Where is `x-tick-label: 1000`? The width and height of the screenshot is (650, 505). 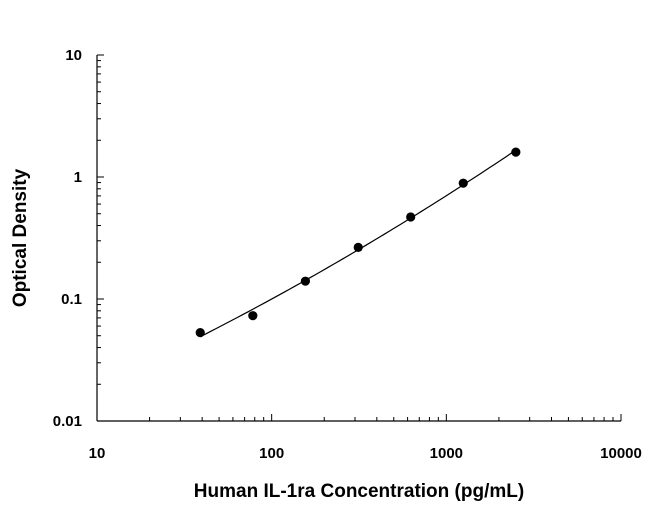 x-tick-label: 1000 is located at coordinates (446, 453).